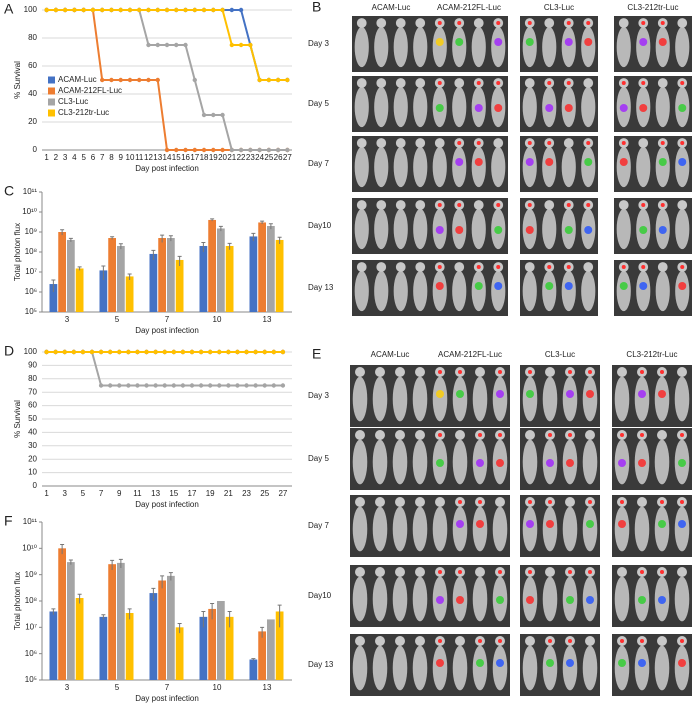 The width and height of the screenshot is (696, 703). What do you see at coordinates (31, 653) in the screenshot?
I see `y-tick-label: 10⁶` at bounding box center [31, 653].